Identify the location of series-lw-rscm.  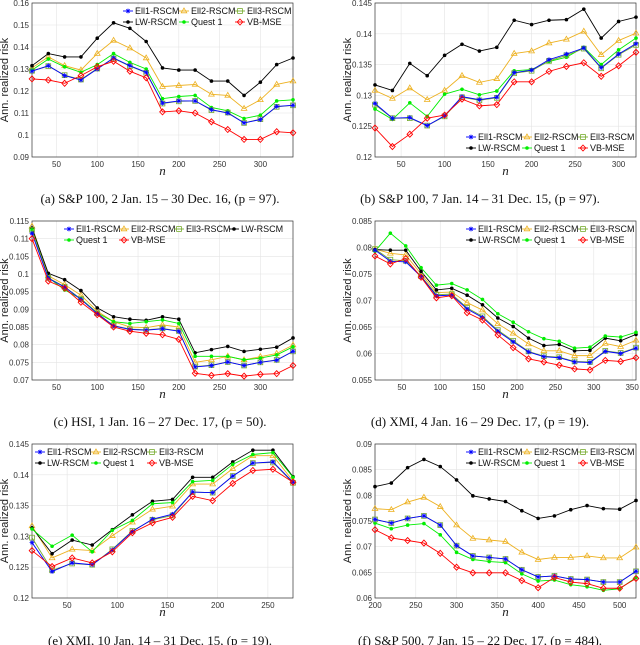
(505, 489).